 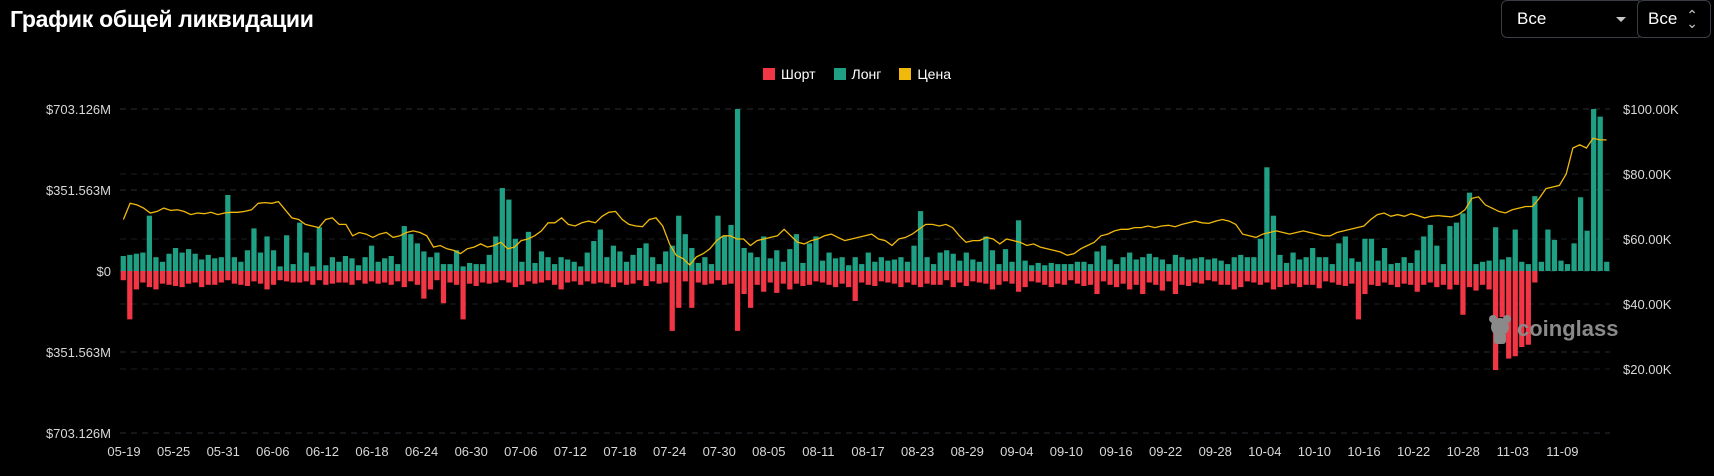 I want to click on exchange-select: Все, so click(x=1572, y=19).